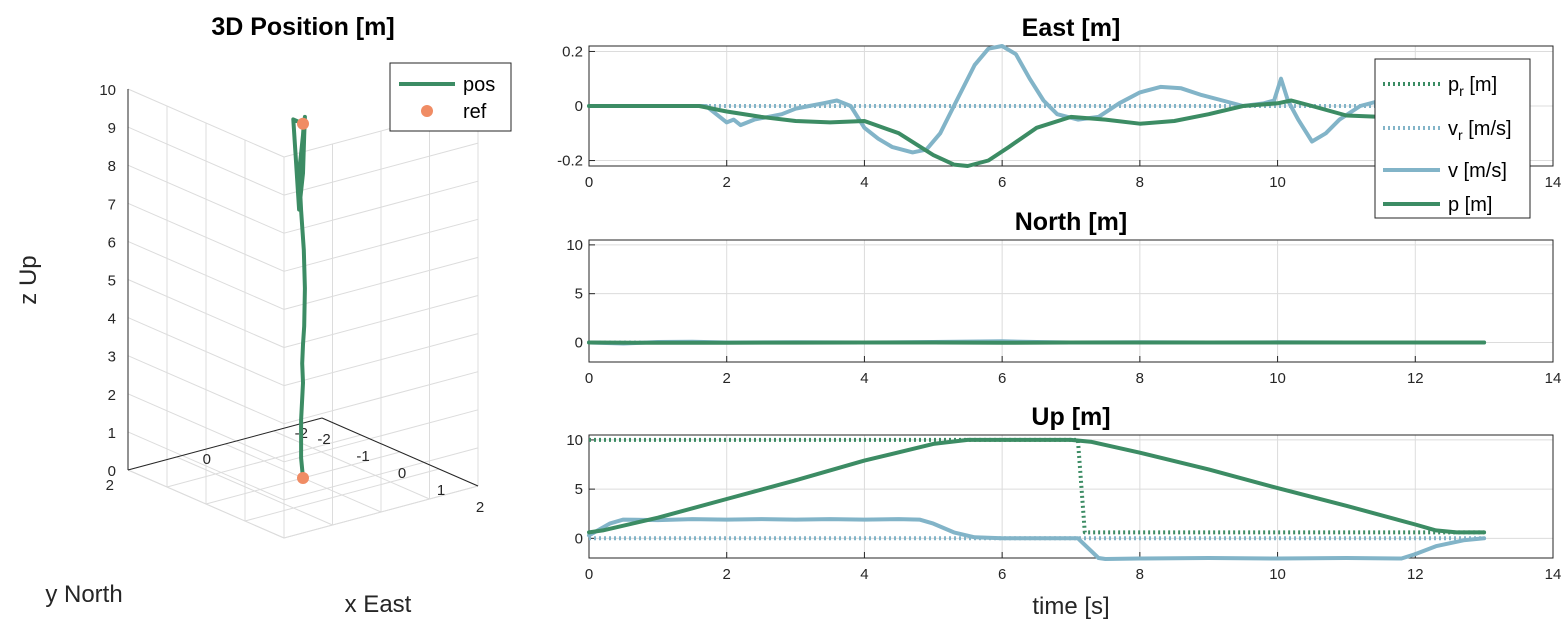  Describe the element at coordinates (1461, 91) in the screenshot. I see `east-legend-pr-sub: r` at that location.